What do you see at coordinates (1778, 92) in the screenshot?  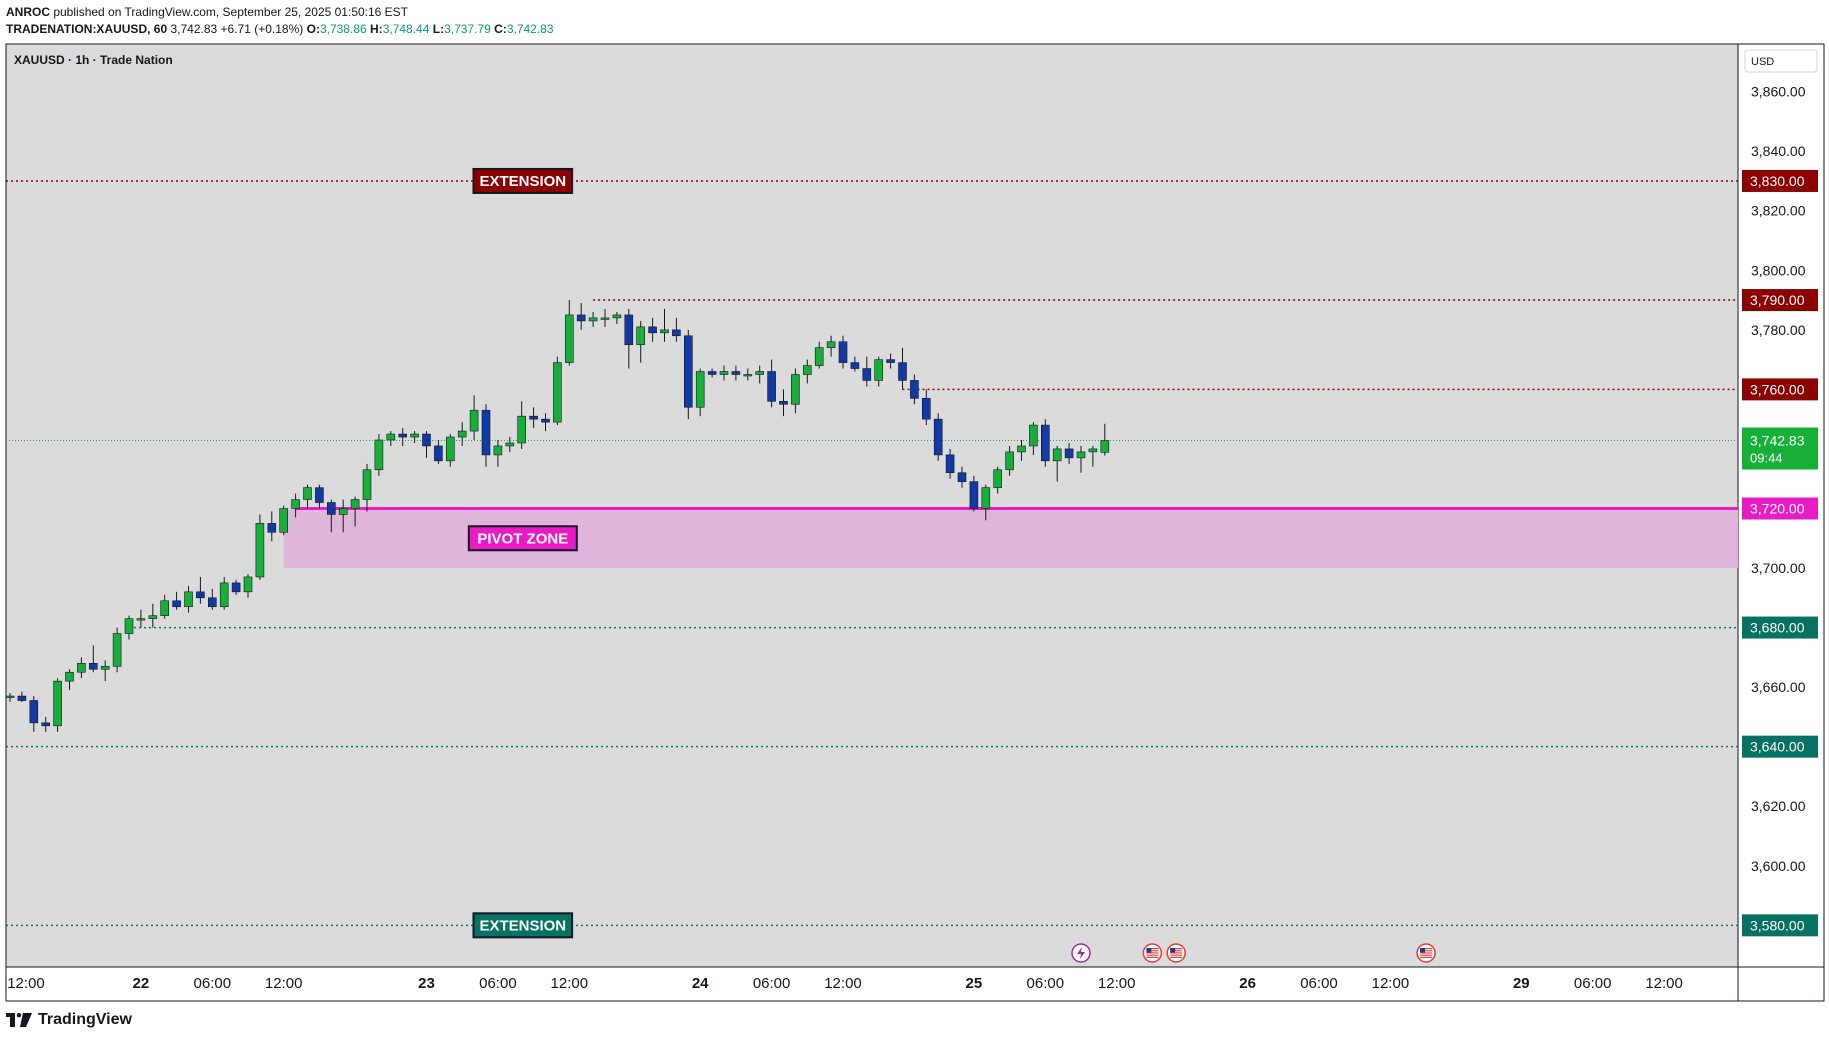 I see `y-tick-label: 3,860.00` at bounding box center [1778, 92].